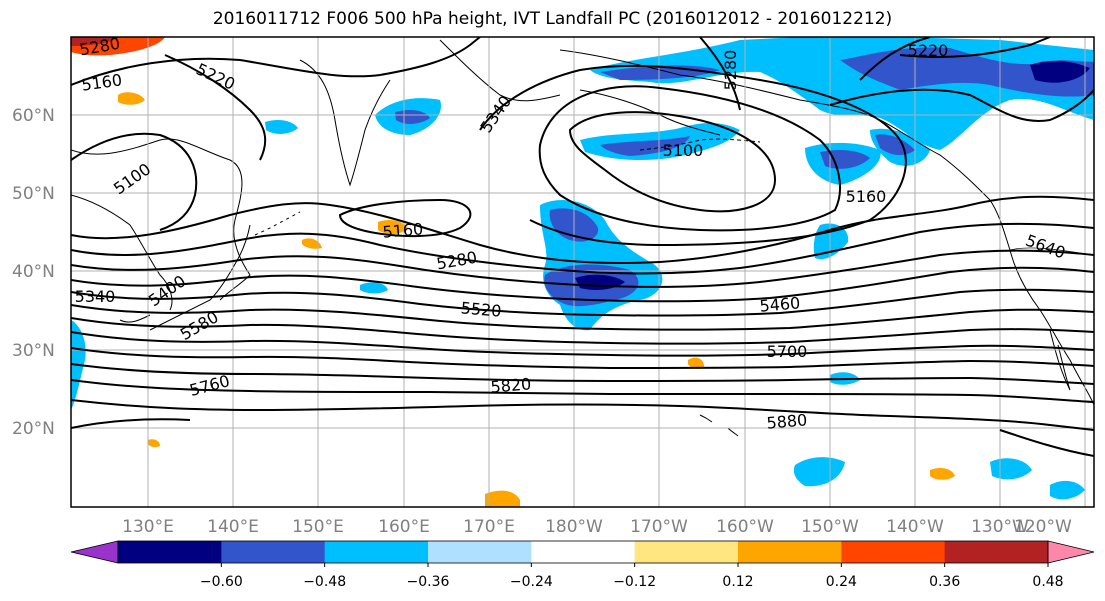 This screenshot has height=601, width=1105. Describe the element at coordinates (737, 582) in the screenshot. I see `colorbar-tick-label: 0.12` at that location.